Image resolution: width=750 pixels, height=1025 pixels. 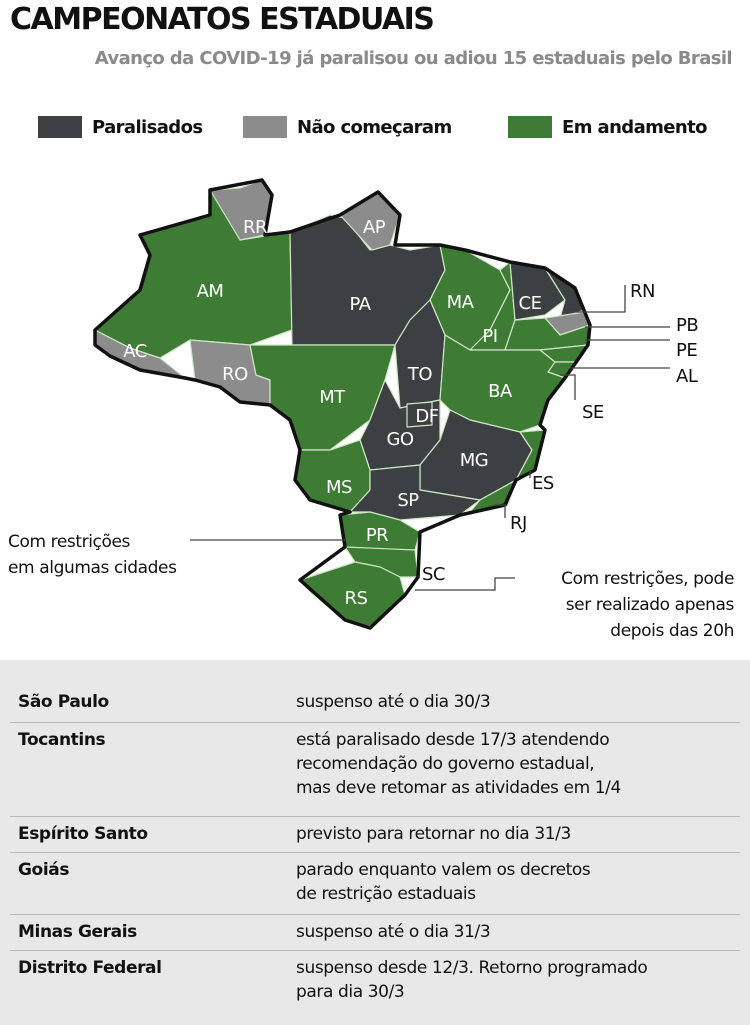 I want to click on state-label-pa: PA, so click(x=360, y=304).